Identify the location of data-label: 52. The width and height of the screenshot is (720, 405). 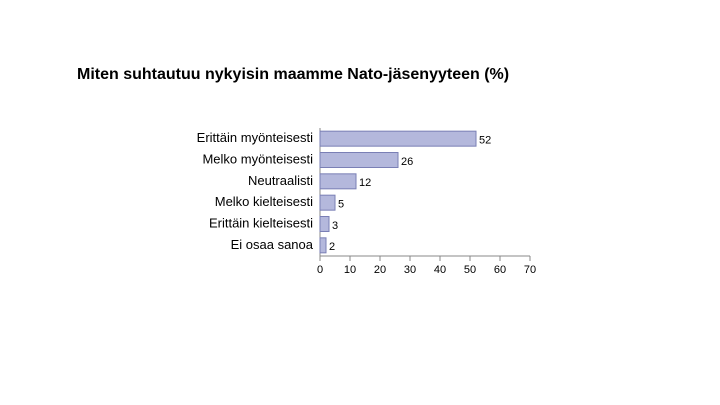
(485, 141).